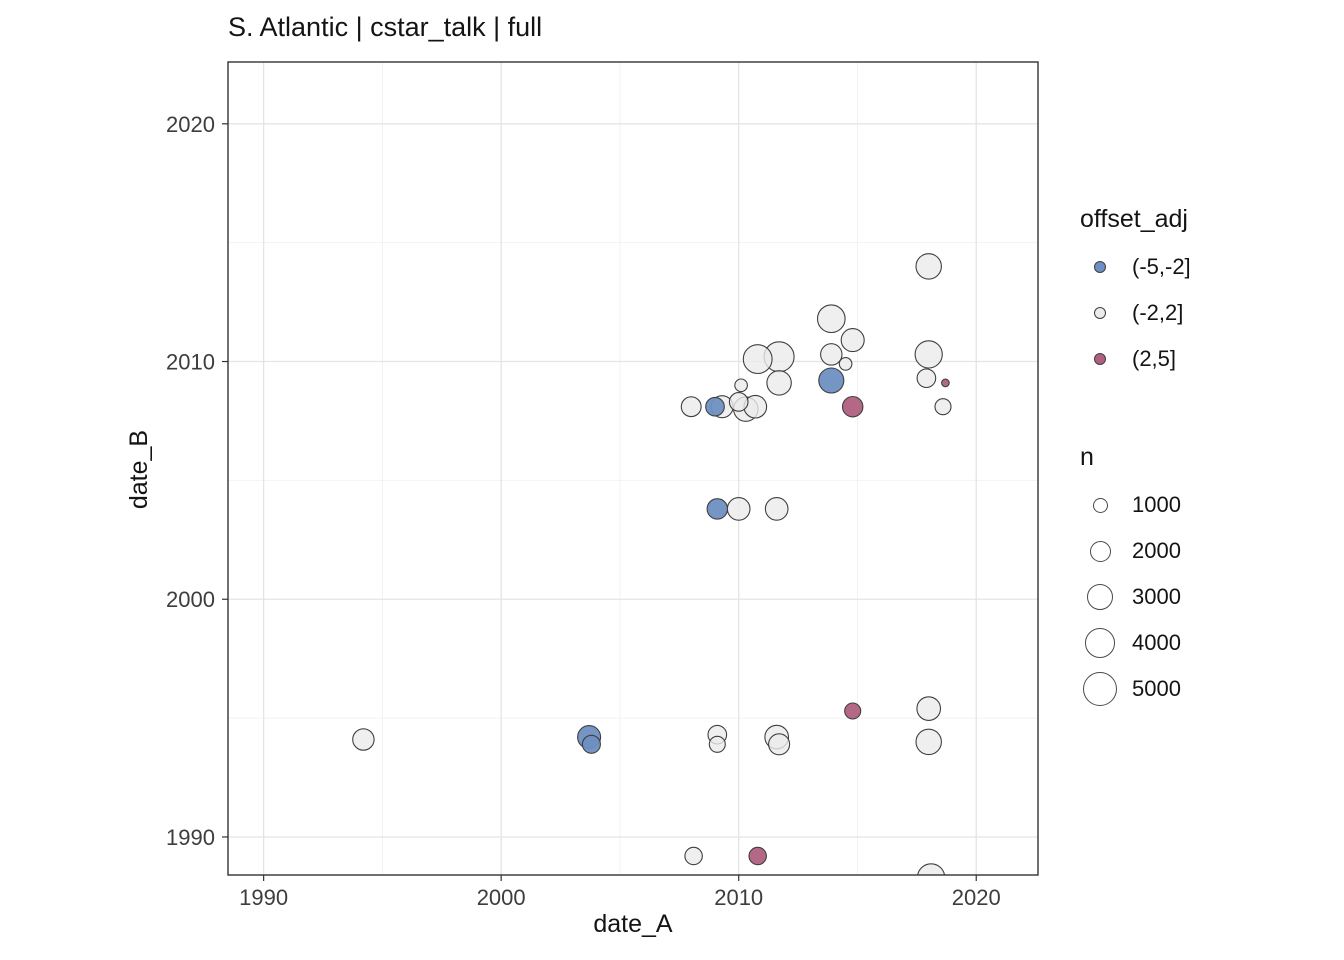 This screenshot has height=960, width=1344. I want to click on legend-size: n 1000 2000 3000 4000 5000, so click(1129, 577).